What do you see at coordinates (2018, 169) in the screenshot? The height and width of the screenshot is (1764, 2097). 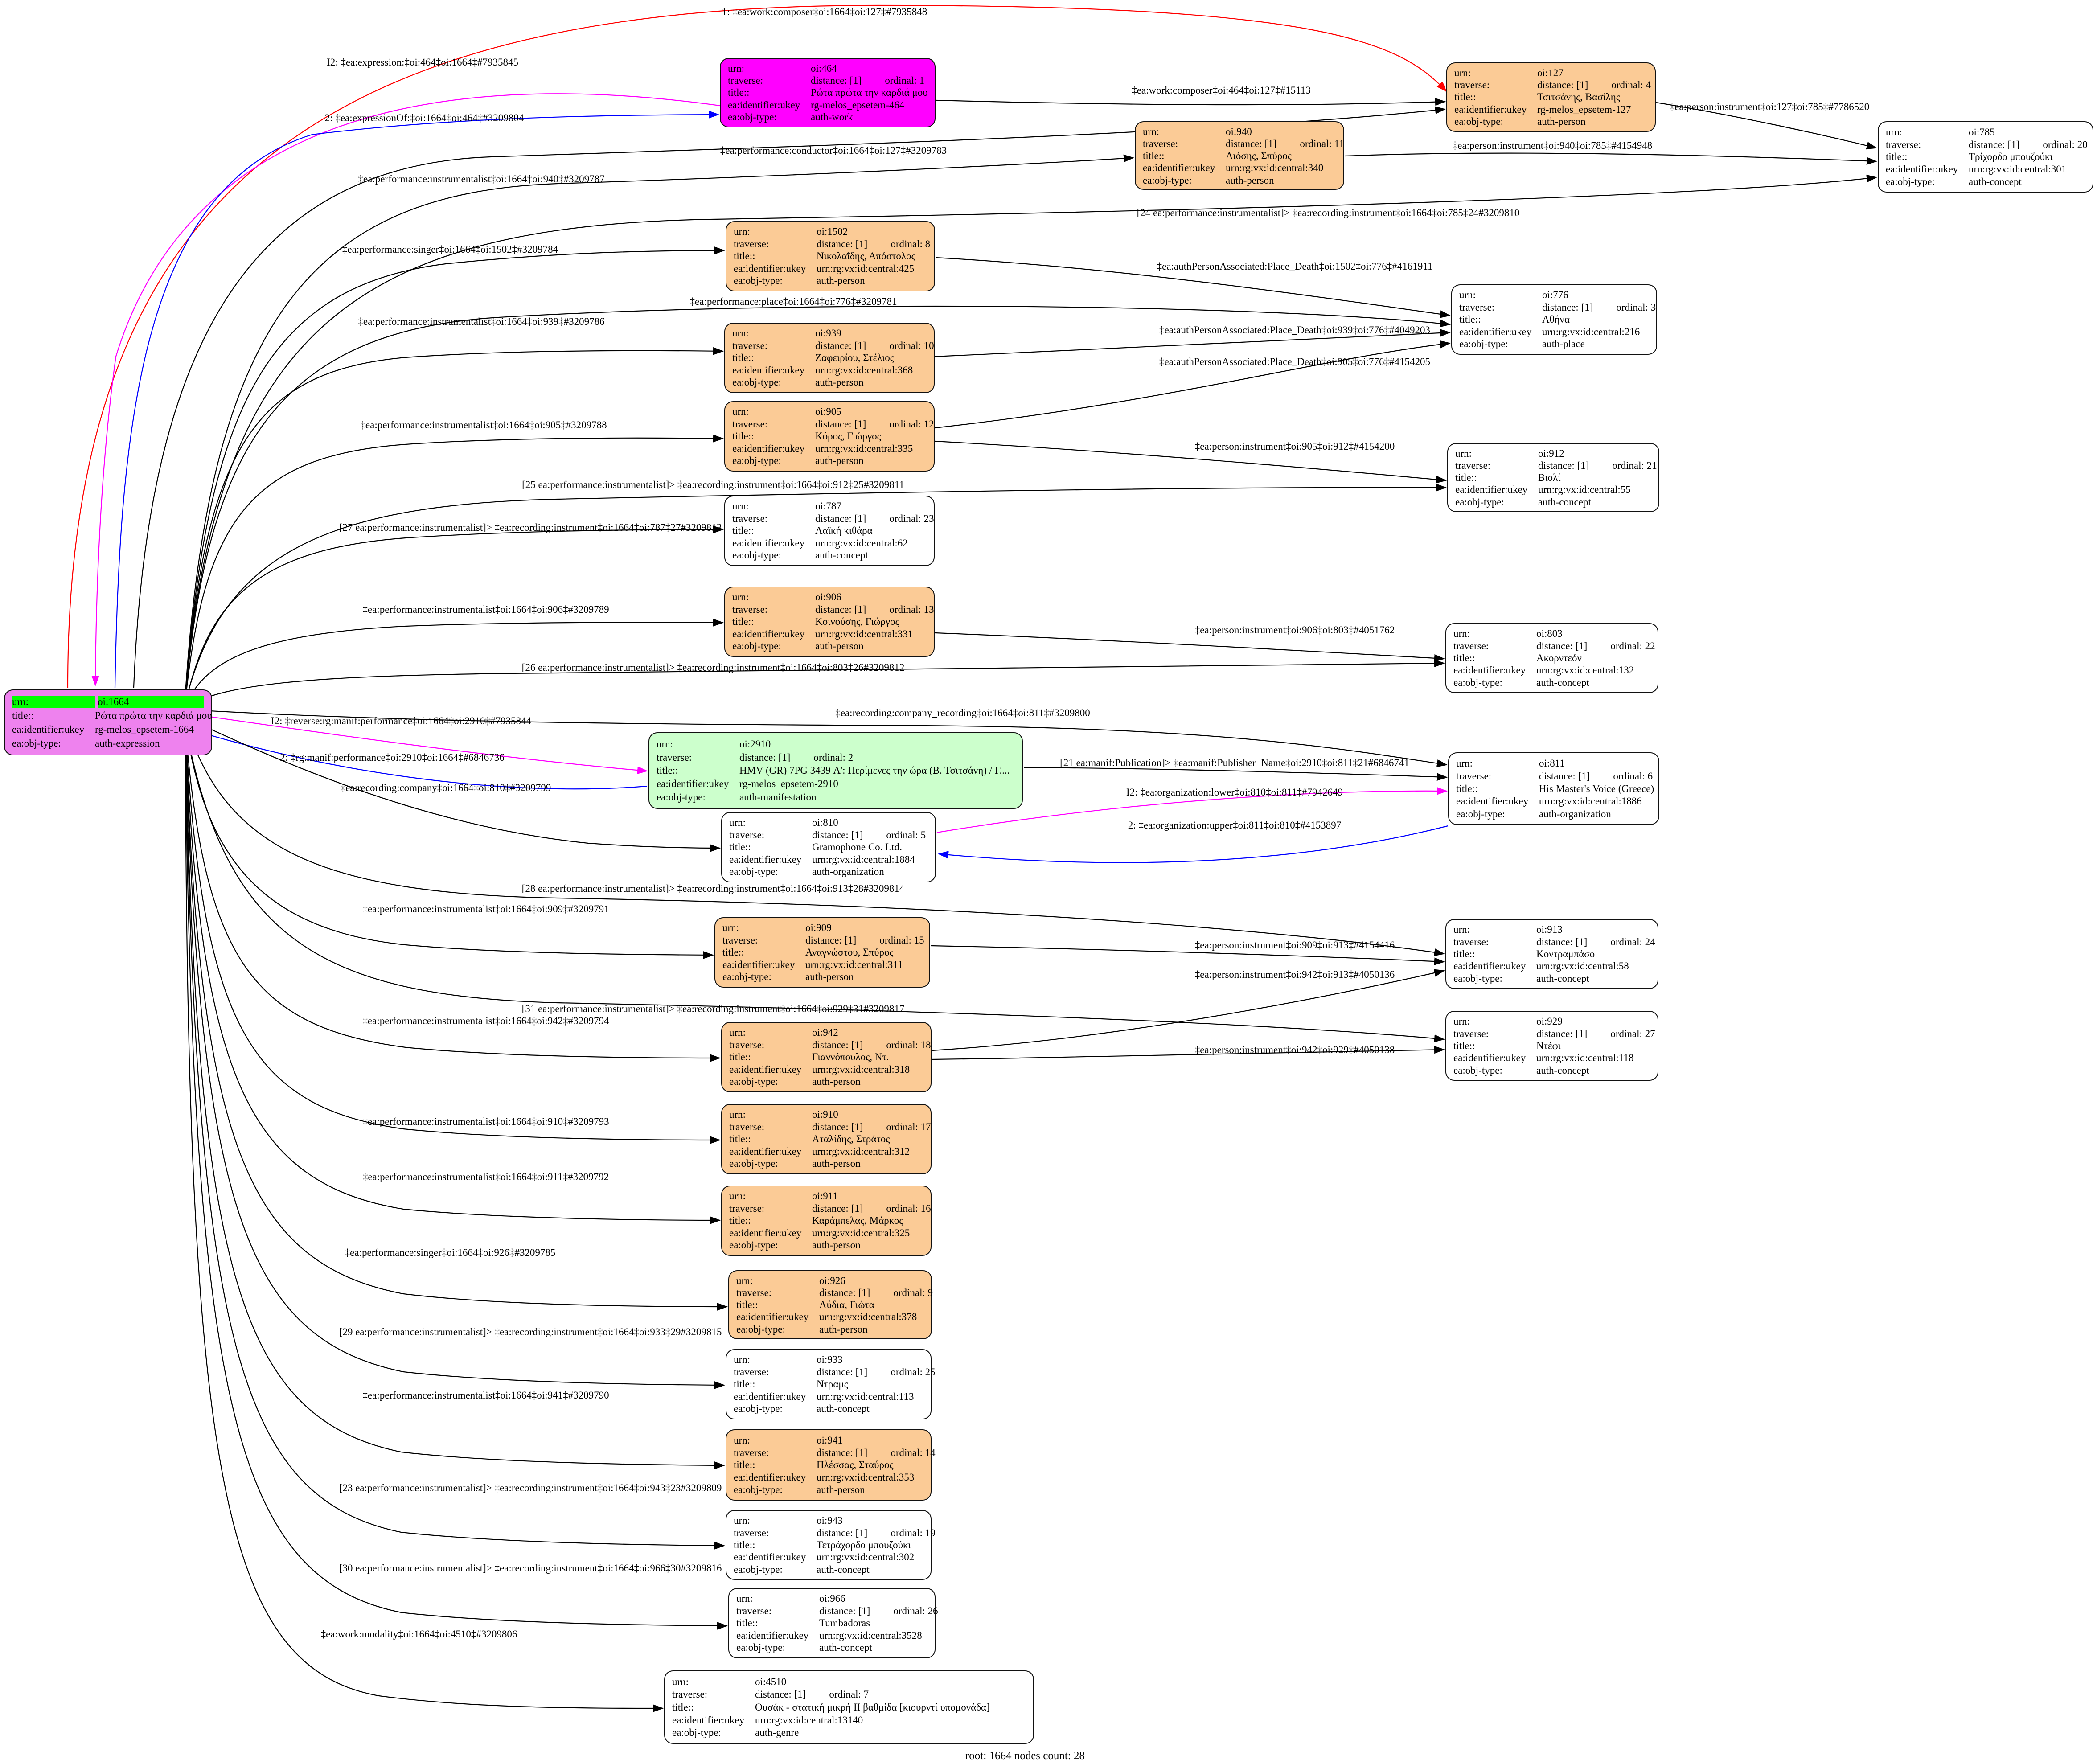 I see `ukey-value: urn:rg:vx:id:central:301` at bounding box center [2018, 169].